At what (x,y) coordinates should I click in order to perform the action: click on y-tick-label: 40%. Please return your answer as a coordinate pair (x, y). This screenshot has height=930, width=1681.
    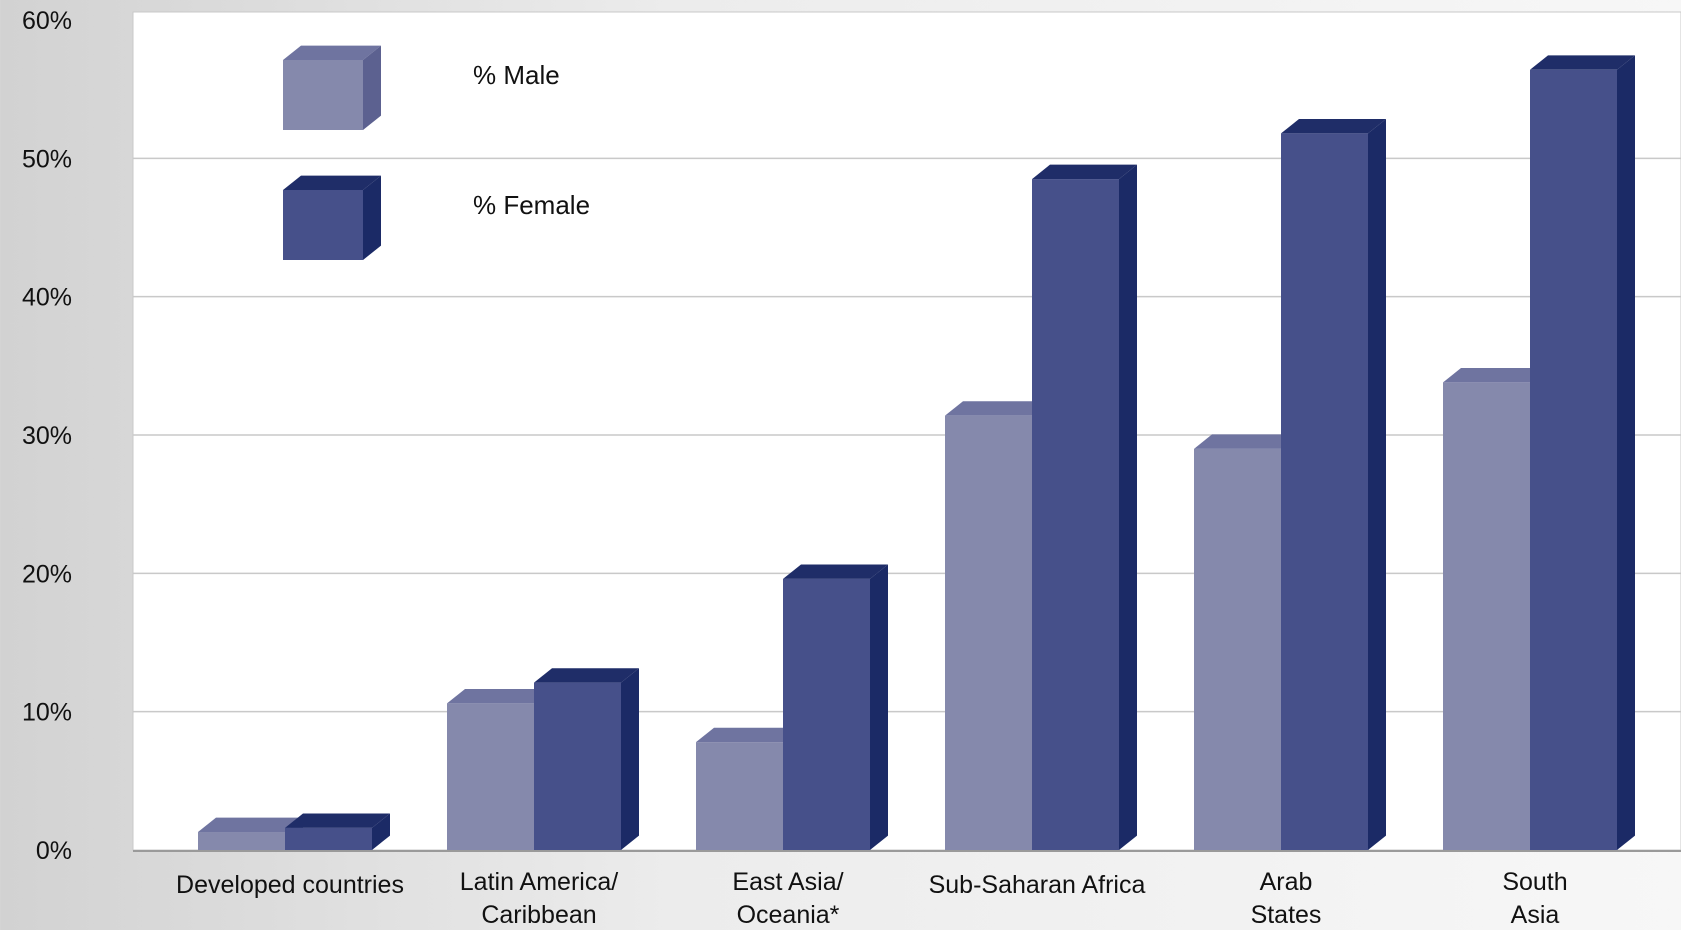
    Looking at the image, I should click on (47, 298).